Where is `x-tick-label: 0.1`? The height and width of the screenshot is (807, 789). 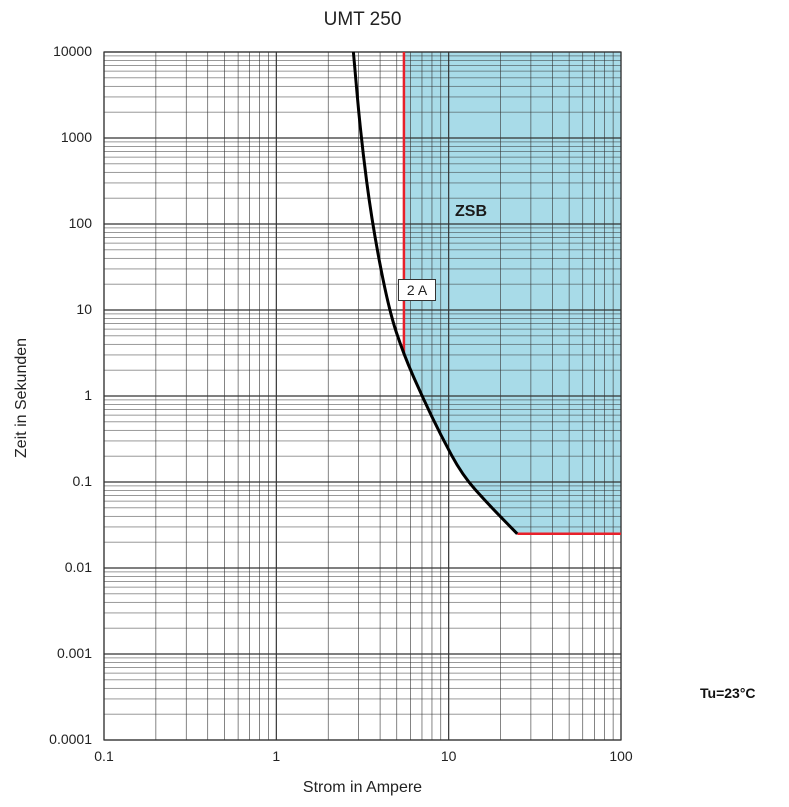 x-tick-label: 0.1 is located at coordinates (104, 756).